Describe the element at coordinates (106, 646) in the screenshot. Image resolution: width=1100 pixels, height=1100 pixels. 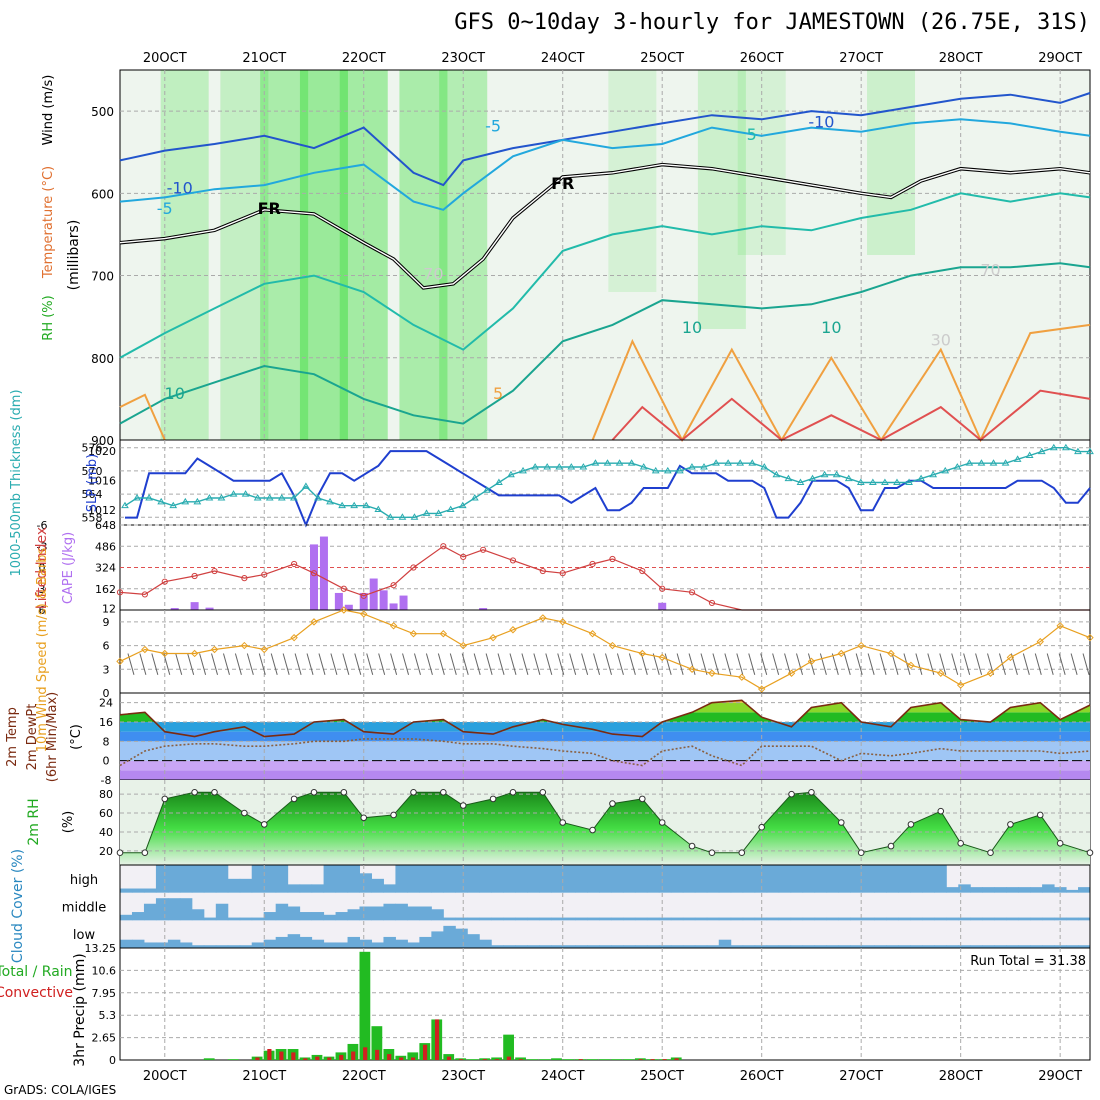
I see `wind-tick-2: 6` at that location.